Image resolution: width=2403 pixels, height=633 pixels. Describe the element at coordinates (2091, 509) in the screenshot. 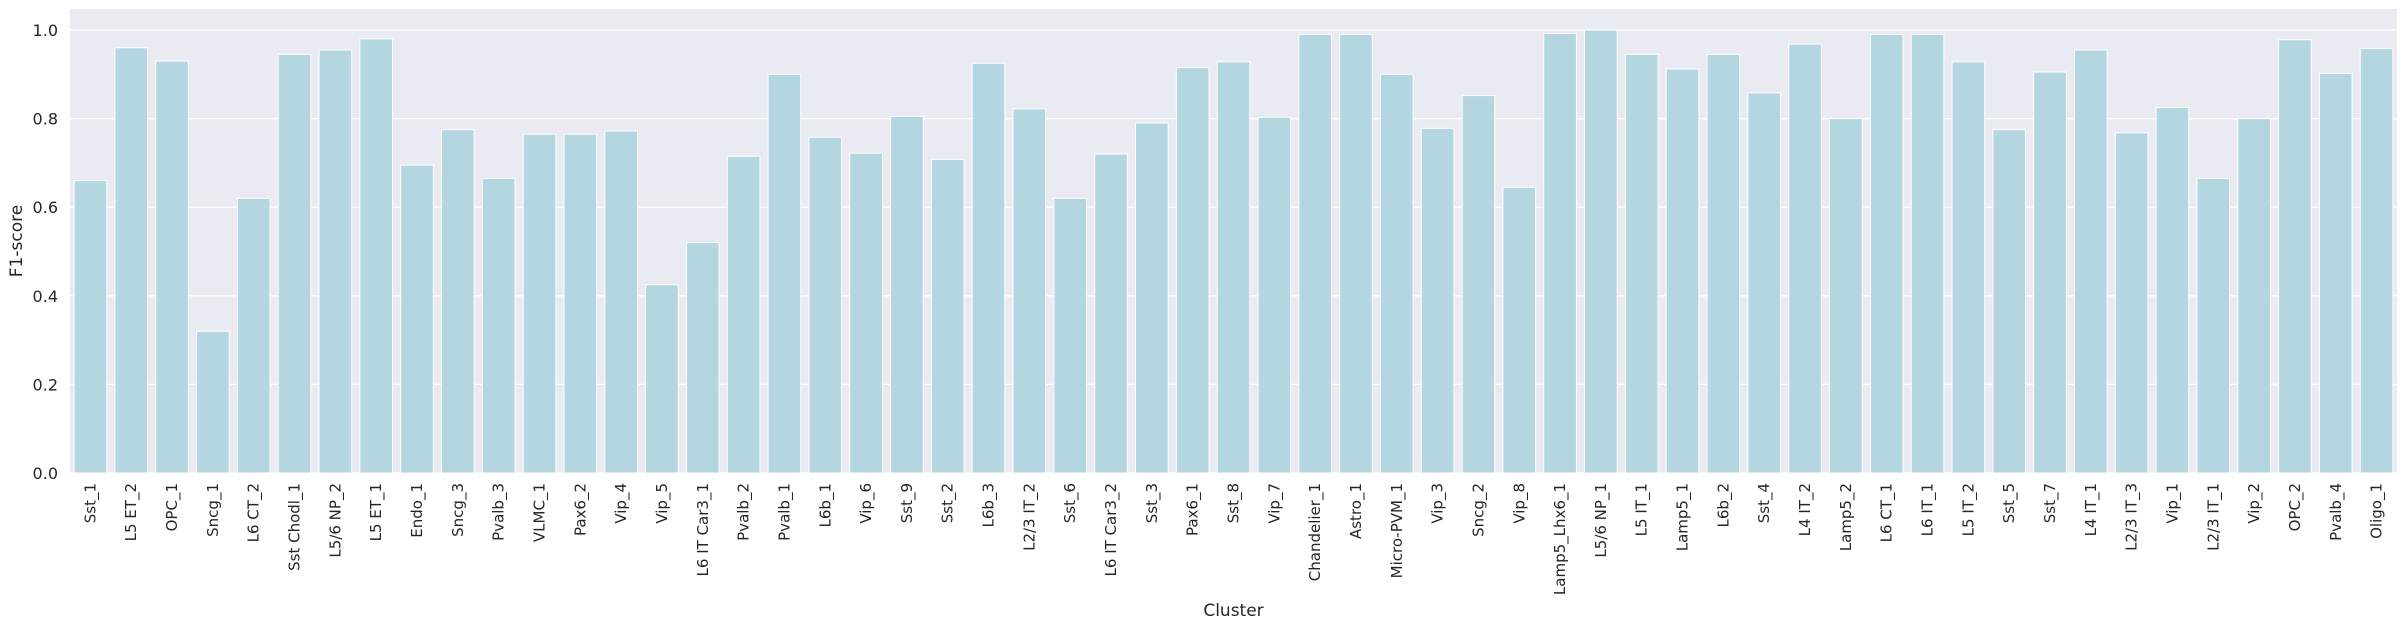

I see `x-tick-label: L4 IT_1` at that location.